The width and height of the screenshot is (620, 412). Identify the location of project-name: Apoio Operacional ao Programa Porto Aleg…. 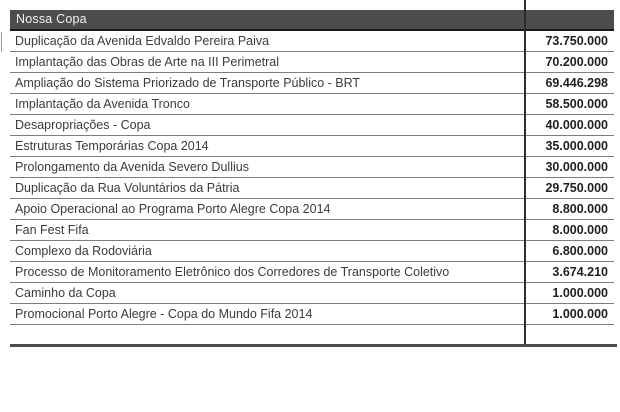
(173, 209).